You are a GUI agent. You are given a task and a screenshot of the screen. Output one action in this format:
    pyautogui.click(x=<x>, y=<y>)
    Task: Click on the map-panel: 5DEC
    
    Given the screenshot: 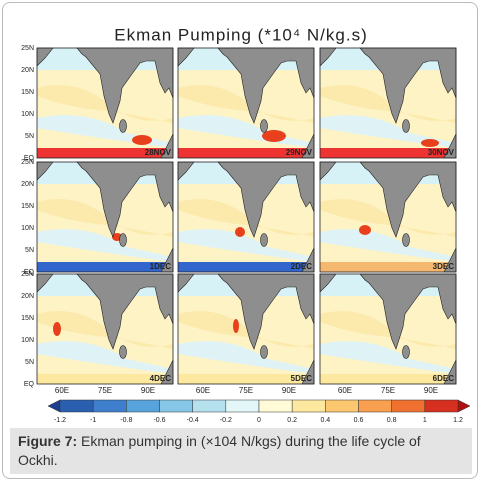 What is the action you would take?
    pyautogui.click(x=246, y=329)
    